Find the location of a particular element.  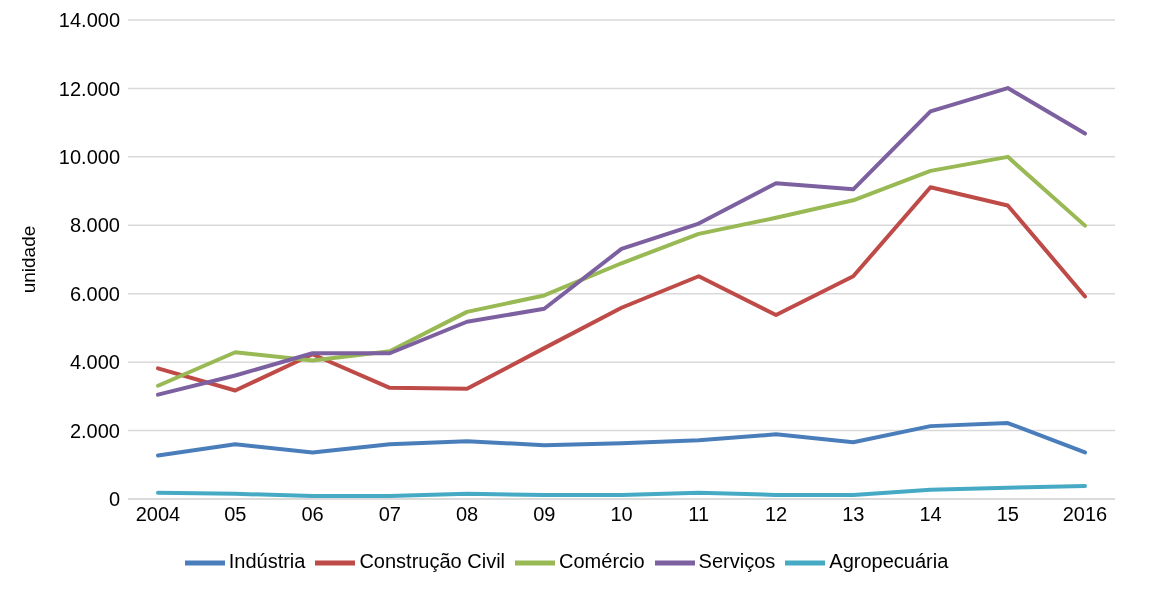

y-tick-label: 12.000 is located at coordinates (89, 88).